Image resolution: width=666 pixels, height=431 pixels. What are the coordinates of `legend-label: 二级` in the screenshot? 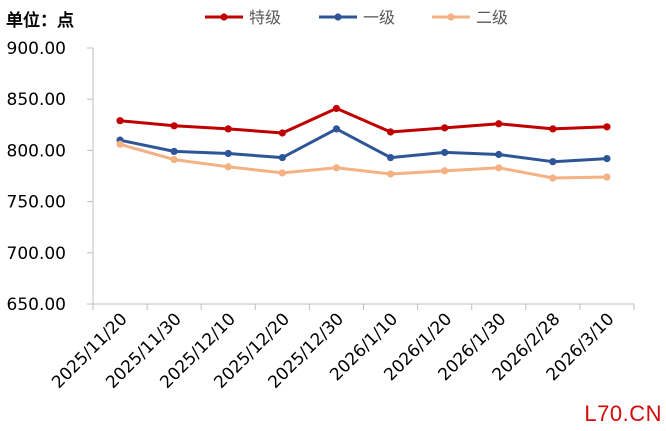 It's located at (492, 17).